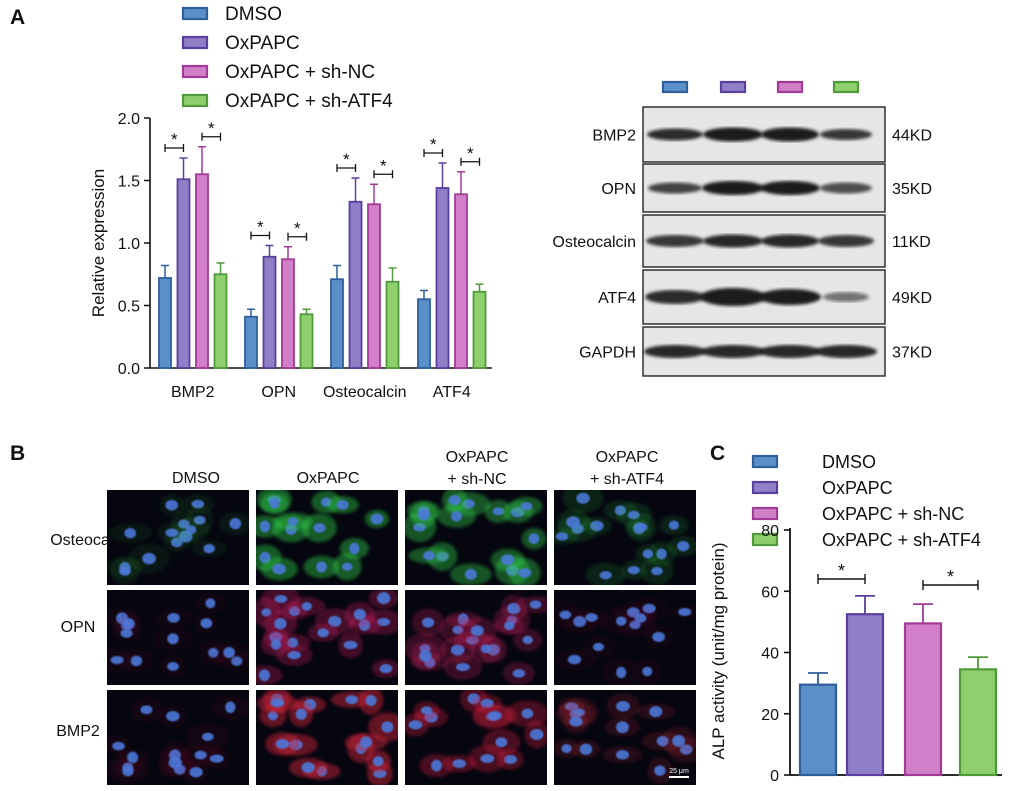 This screenshot has width=1020, height=791. What do you see at coordinates (614, 136) in the screenshot?
I see `blot-protein-label: BMP2` at bounding box center [614, 136].